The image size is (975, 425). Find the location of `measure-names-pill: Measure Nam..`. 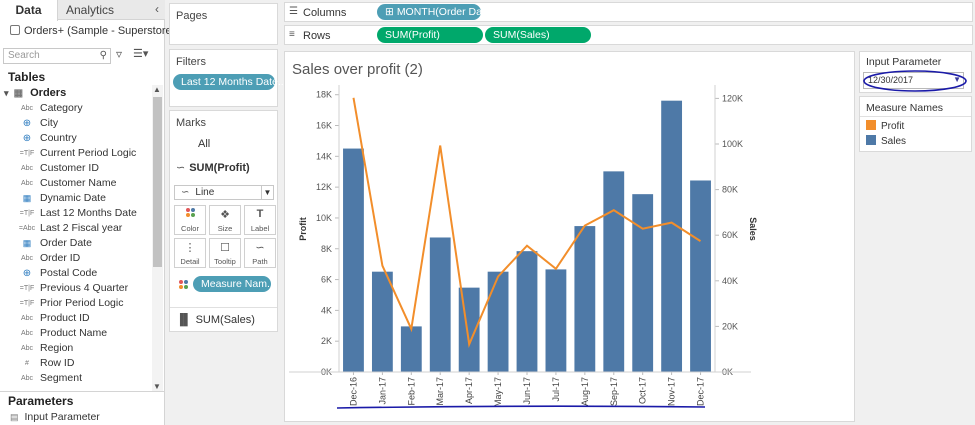

measure-names-pill: Measure Nam.. is located at coordinates (233, 284).